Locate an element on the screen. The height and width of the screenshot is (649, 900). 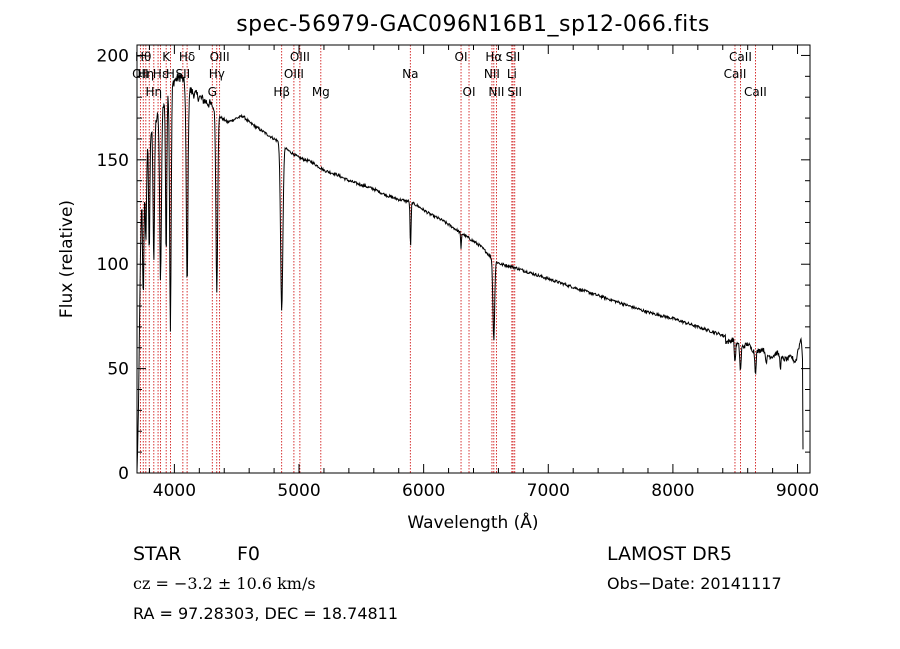
spectral-class: STAR is located at coordinates (157, 554).